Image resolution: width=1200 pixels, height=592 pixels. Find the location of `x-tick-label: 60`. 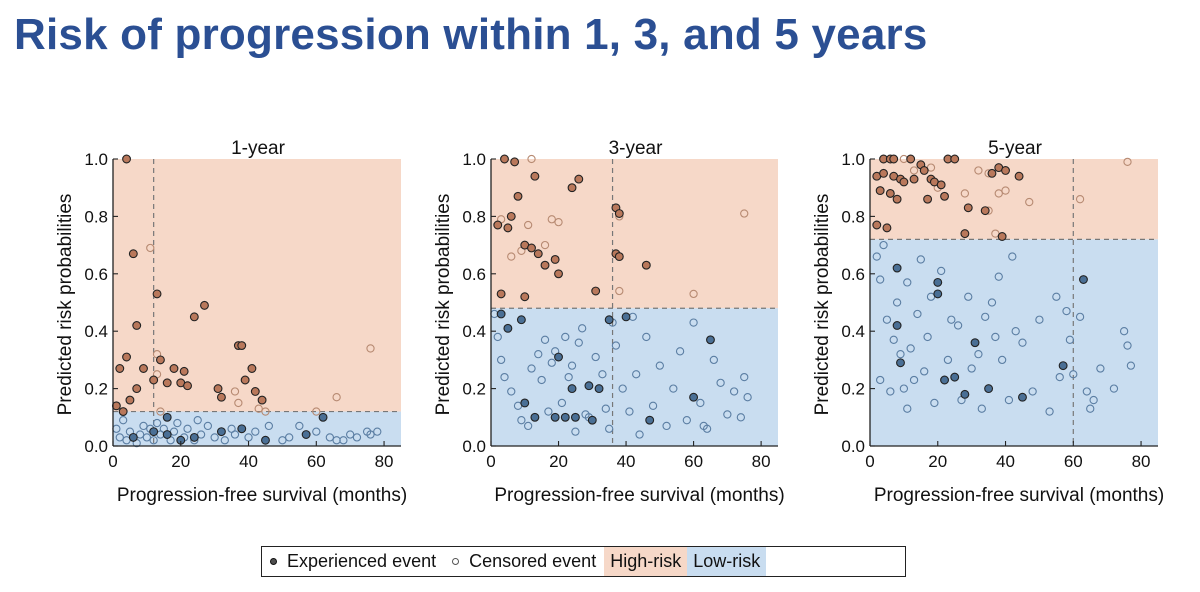

x-tick-label: 60 is located at coordinates (316, 461).